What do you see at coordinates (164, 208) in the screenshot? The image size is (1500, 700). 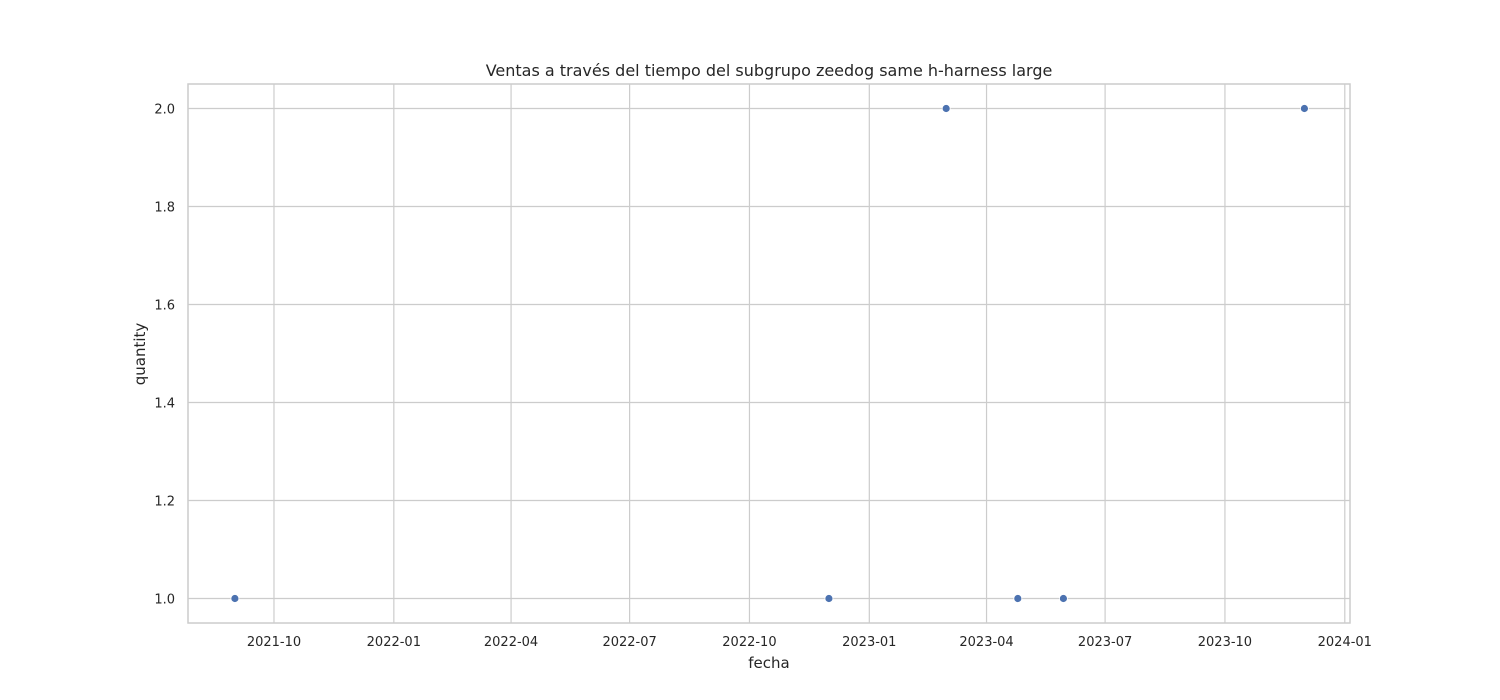 I see `y-tick-label: 1.8` at bounding box center [164, 208].